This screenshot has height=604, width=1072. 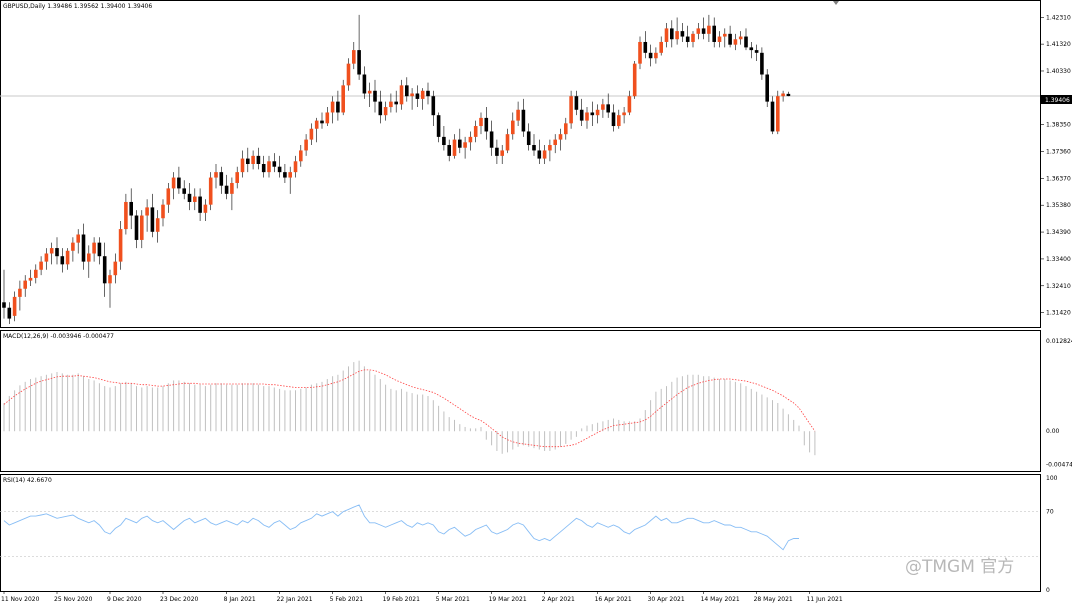 I want to click on price-tick-label: 1.33400, so click(x=1058, y=259).